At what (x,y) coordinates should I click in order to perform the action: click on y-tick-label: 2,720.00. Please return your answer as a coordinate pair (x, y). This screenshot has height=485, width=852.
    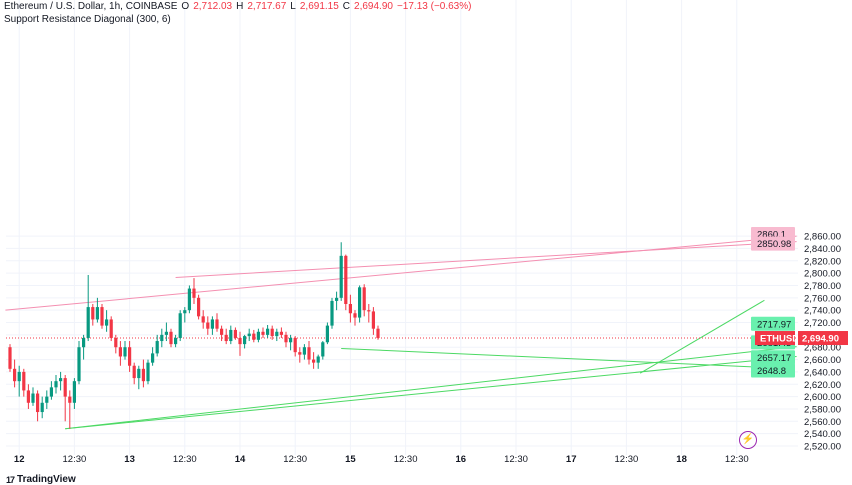
    Looking at the image, I should click on (822, 323).